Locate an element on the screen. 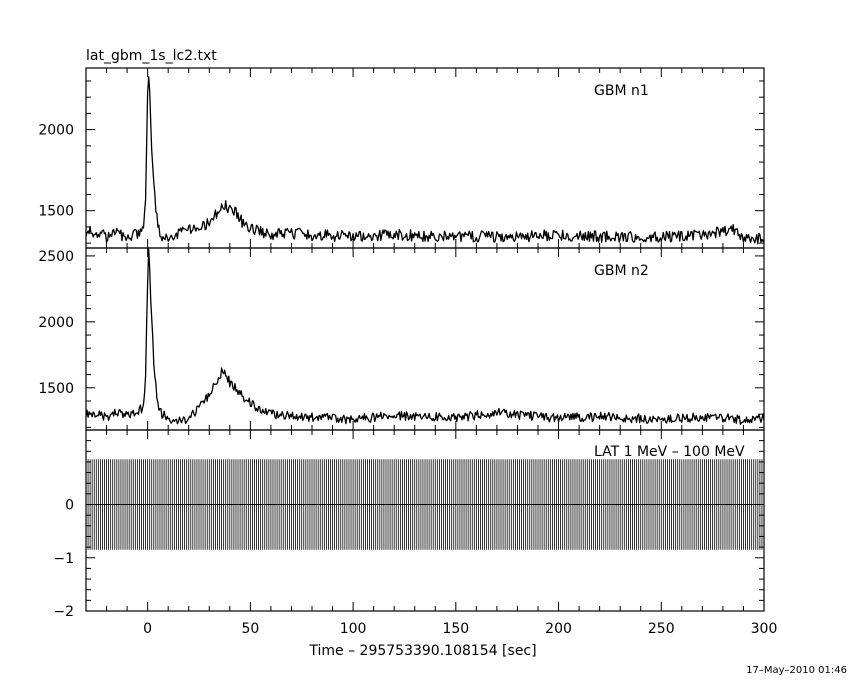 Image resolution: width=850 pixels, height=680 pixels. x-tick-label: 250 is located at coordinates (661, 629).